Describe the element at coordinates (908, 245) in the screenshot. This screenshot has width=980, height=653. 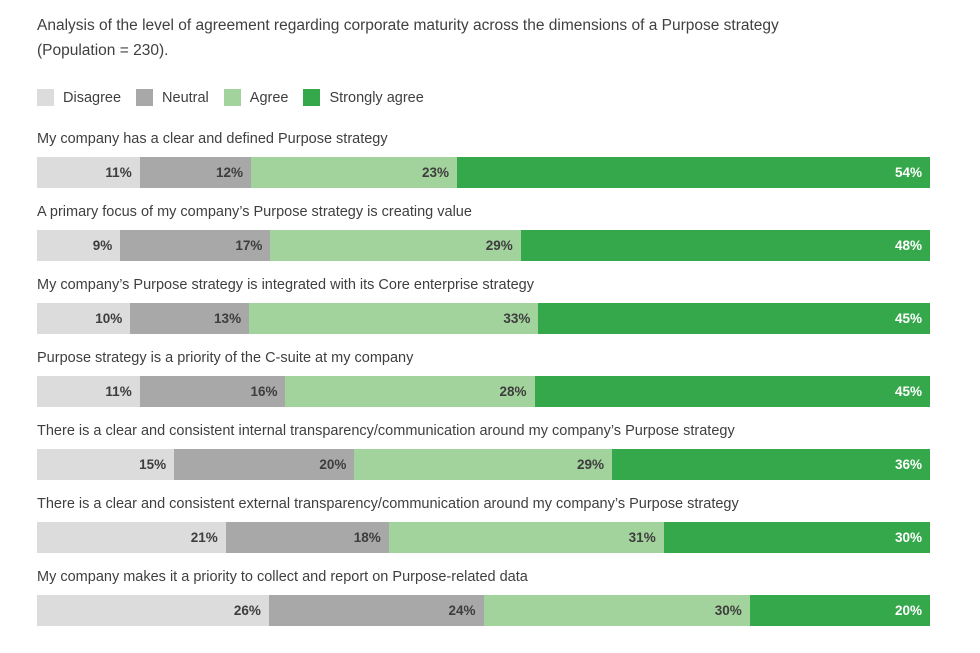
I see `value-label: 48%` at that location.